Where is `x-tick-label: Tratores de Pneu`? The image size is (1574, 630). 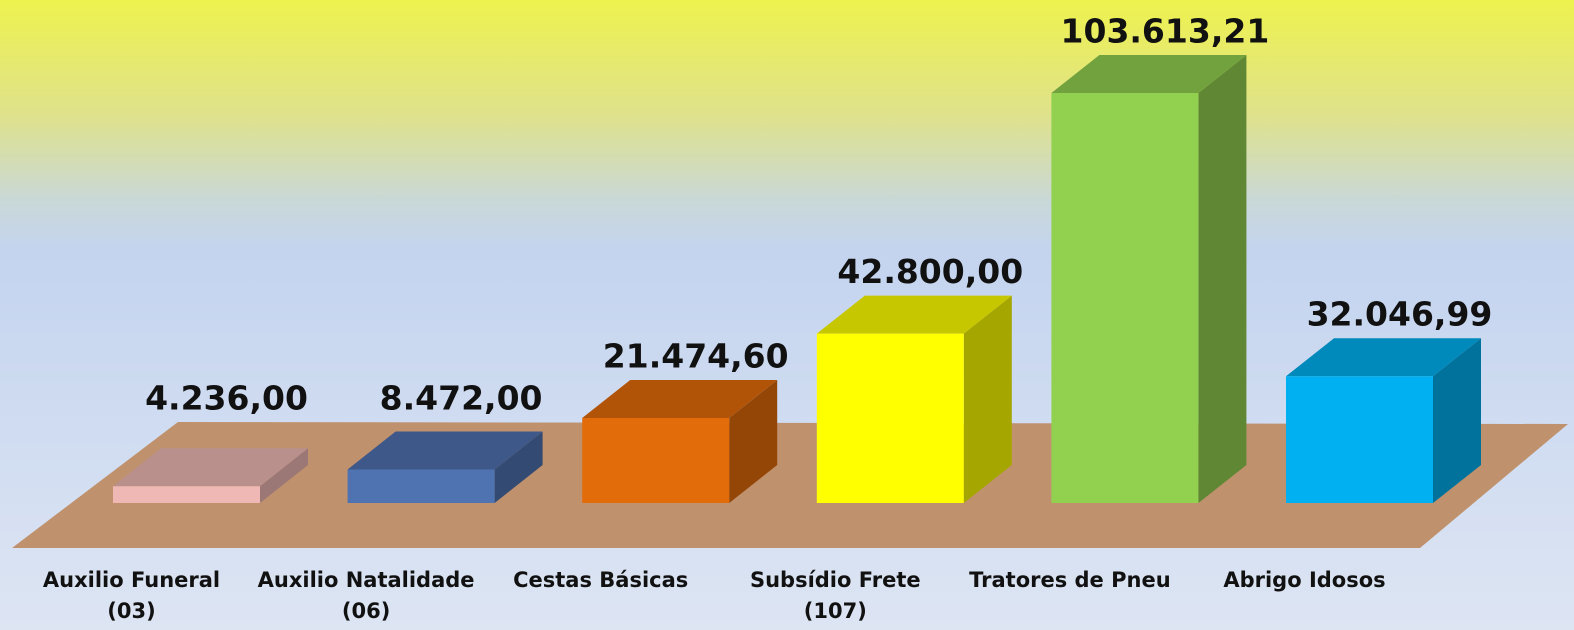 x-tick-label: Tratores de Pneu is located at coordinates (1070, 580).